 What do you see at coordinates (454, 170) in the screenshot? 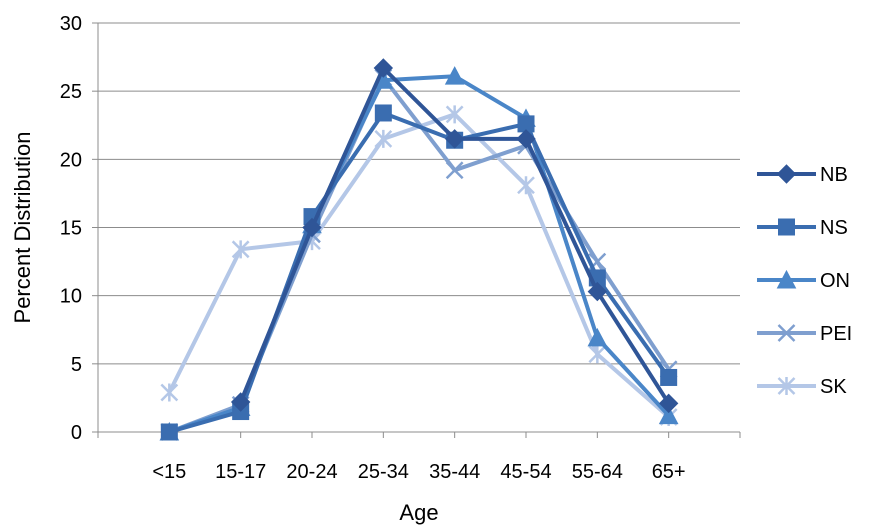
I see `data-point-pei` at bounding box center [454, 170].